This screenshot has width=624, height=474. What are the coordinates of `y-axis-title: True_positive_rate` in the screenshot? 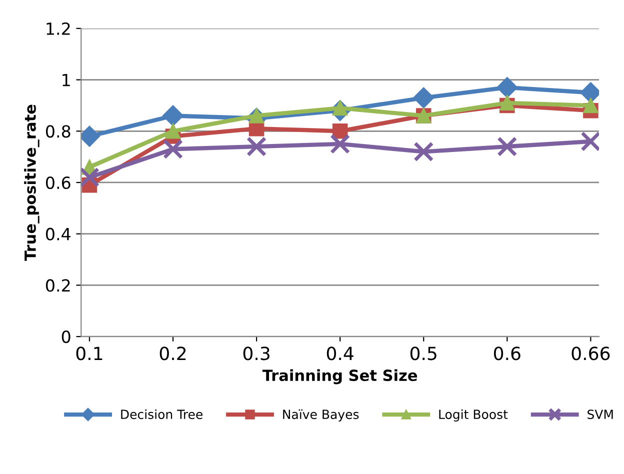 It's located at (32, 182).